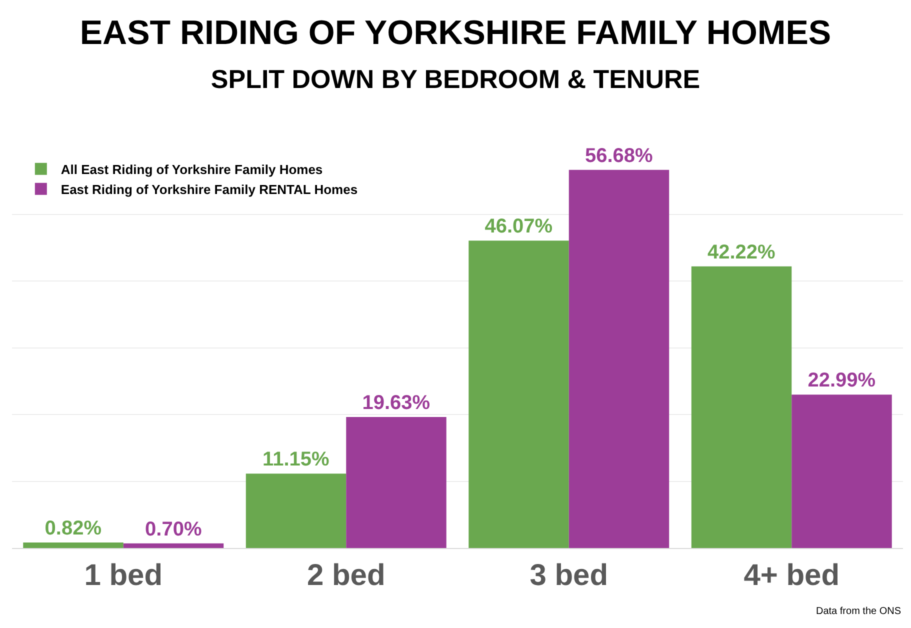  Describe the element at coordinates (73, 529) in the screenshot. I see `data-label: 0.82%` at that location.